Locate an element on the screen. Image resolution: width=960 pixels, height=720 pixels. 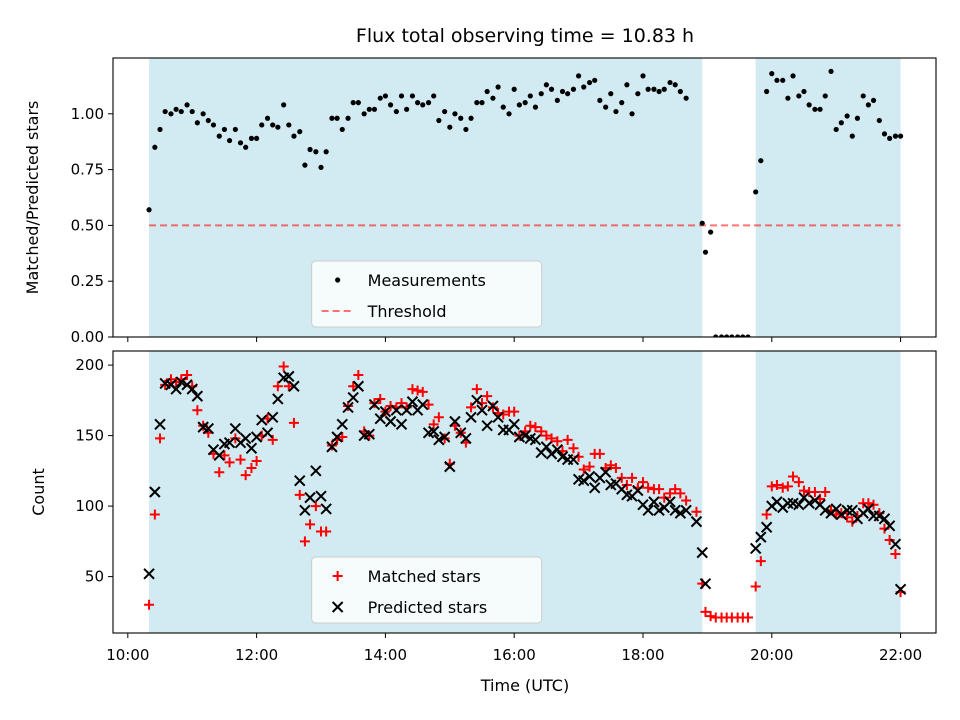
y-tick-label: 0.75 is located at coordinates (87, 170).